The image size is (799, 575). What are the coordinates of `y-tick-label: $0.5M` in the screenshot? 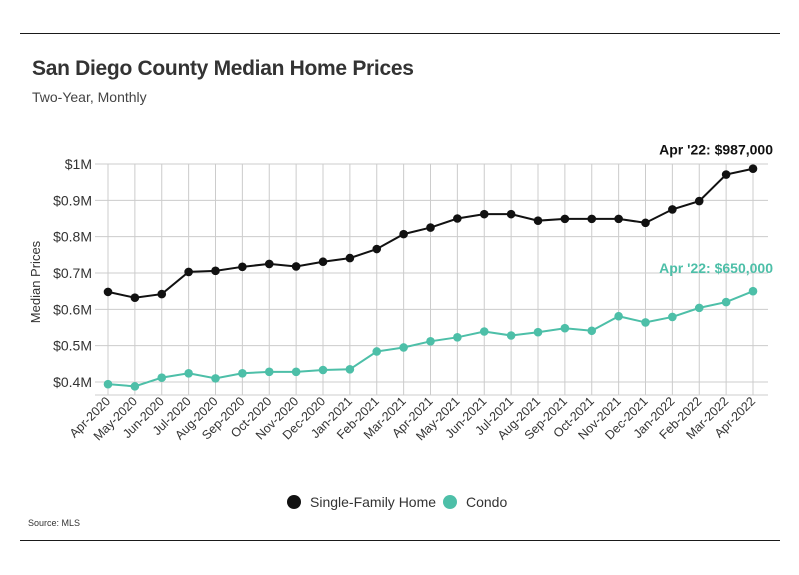 It's located at (72, 346).